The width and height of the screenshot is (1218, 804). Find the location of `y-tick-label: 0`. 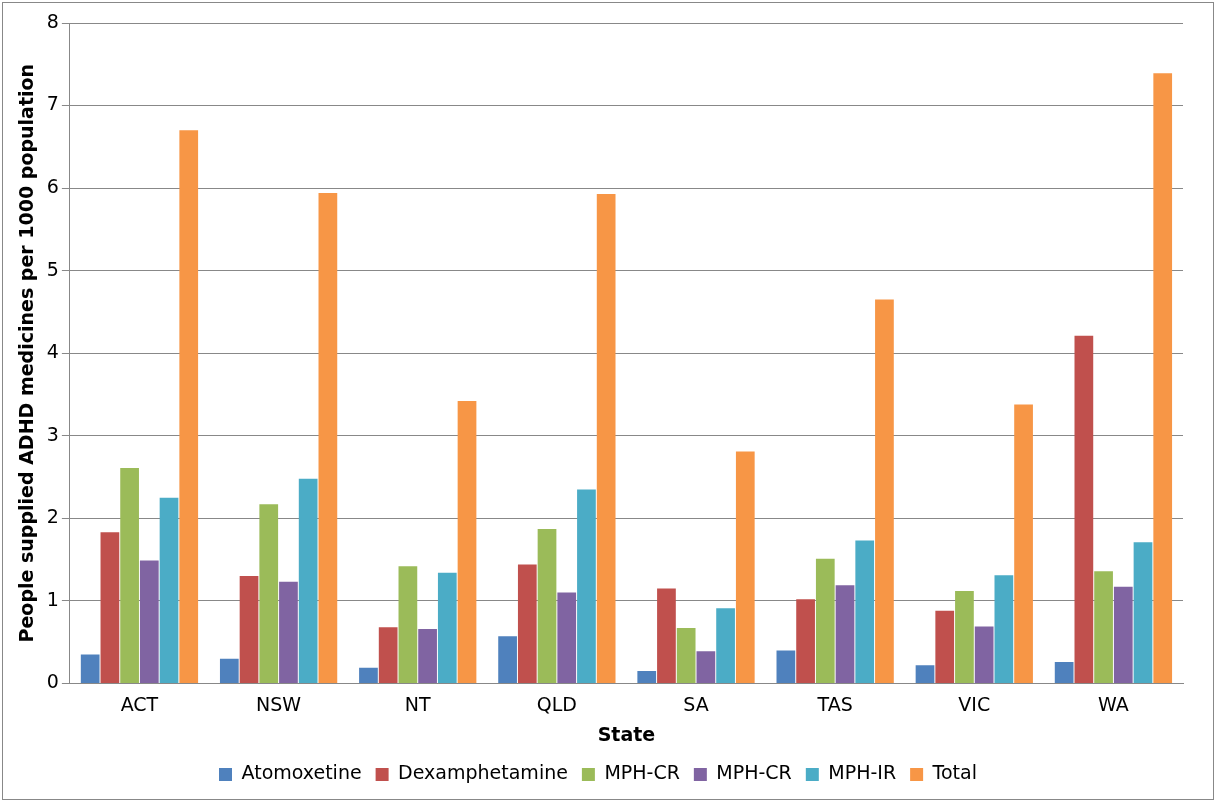

y-tick-label: 0 is located at coordinates (52, 681).